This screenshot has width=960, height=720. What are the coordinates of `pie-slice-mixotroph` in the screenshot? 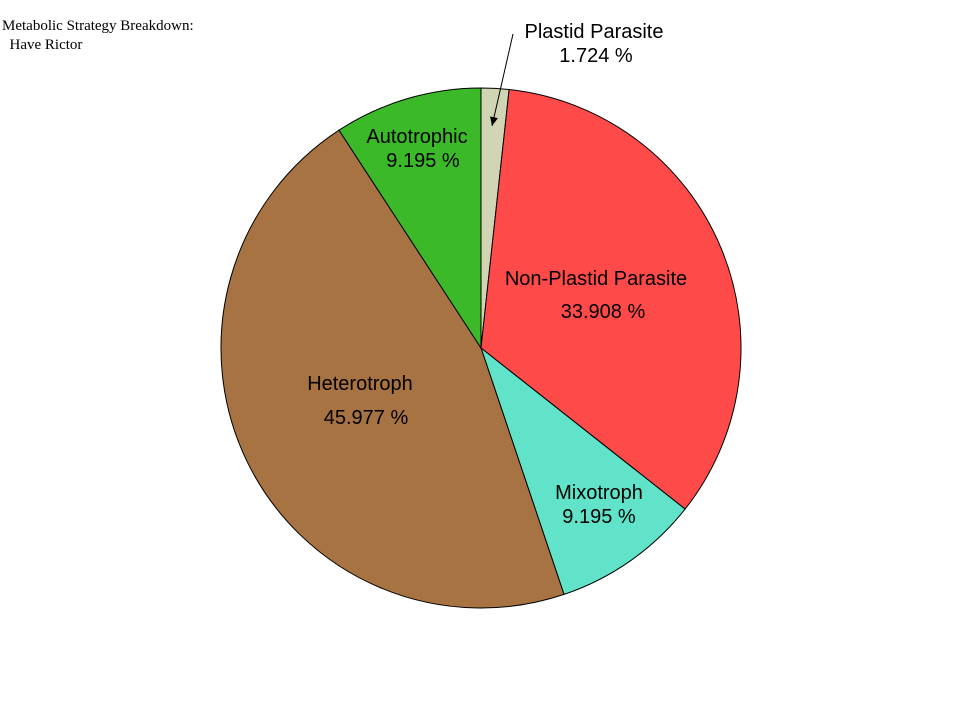 It's located at (582, 471).